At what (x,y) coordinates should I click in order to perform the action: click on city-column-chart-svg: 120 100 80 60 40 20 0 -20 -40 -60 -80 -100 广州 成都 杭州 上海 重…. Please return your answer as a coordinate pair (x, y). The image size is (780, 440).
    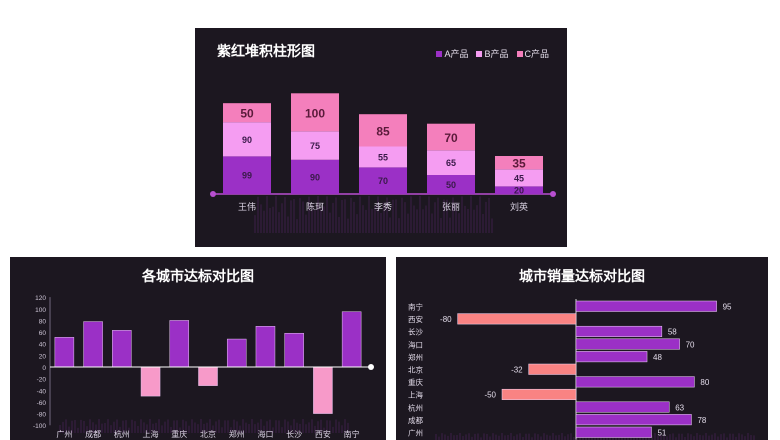
    Looking at the image, I should click on (203, 367).